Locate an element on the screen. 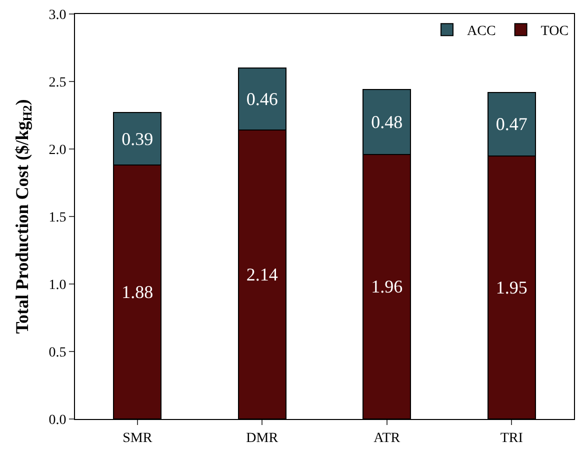 The width and height of the screenshot is (583, 454). y-tick-label: 2.0 is located at coordinates (57, 150).